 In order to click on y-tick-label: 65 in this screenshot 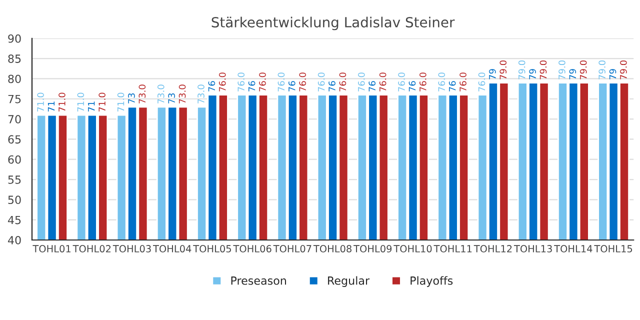, I will do `click(14, 139)`.